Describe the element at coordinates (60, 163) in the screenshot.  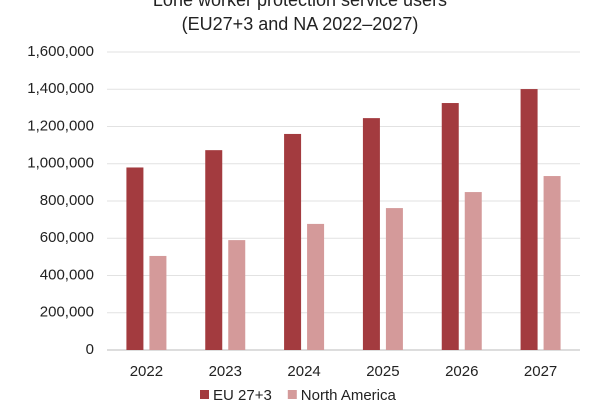
I see `y-tick-label: 1,000,000` at that location.